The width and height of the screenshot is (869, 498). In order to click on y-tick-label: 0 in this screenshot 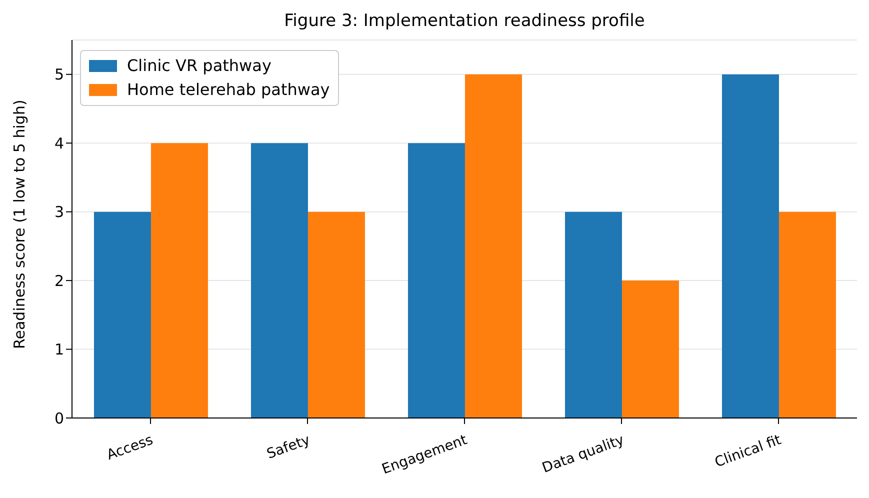, I will do `click(59, 418)`.